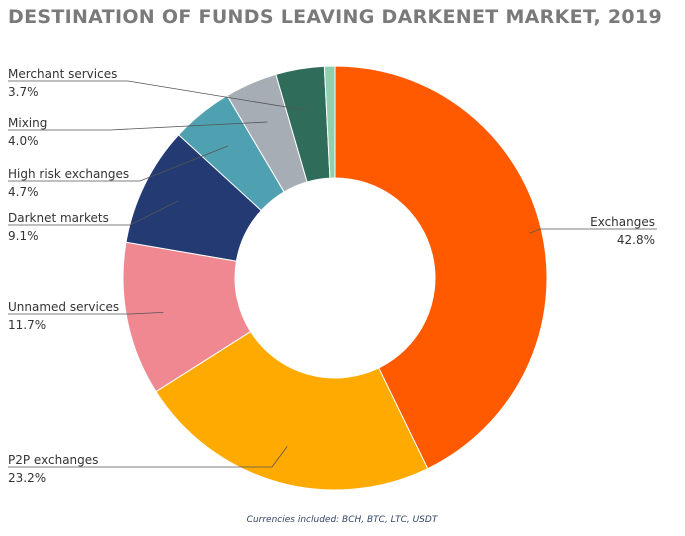 The width and height of the screenshot is (685, 536). I want to click on slice-p2p-exchanges, so click(292, 410).